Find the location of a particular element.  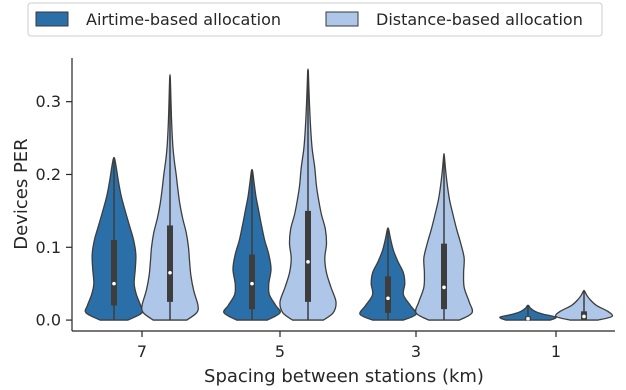

legend-swatch-airtime is located at coordinates (52, 19).